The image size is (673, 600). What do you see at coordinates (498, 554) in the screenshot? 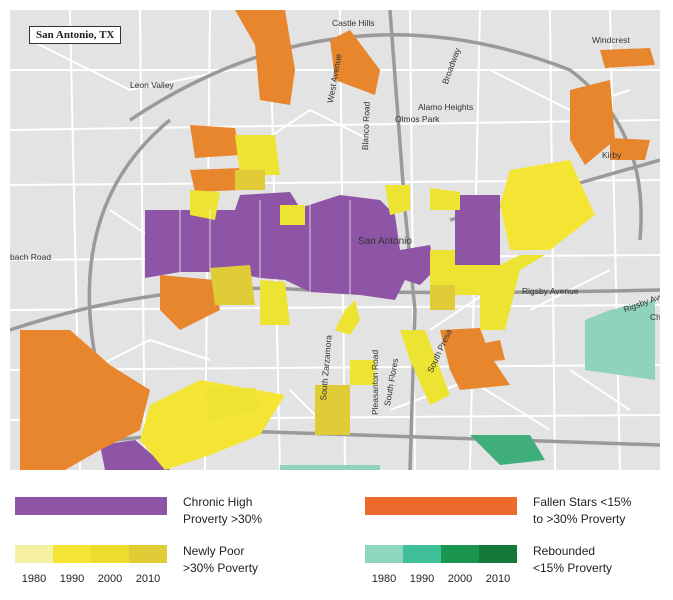
I see `rebounded-2010-swatch` at bounding box center [498, 554].